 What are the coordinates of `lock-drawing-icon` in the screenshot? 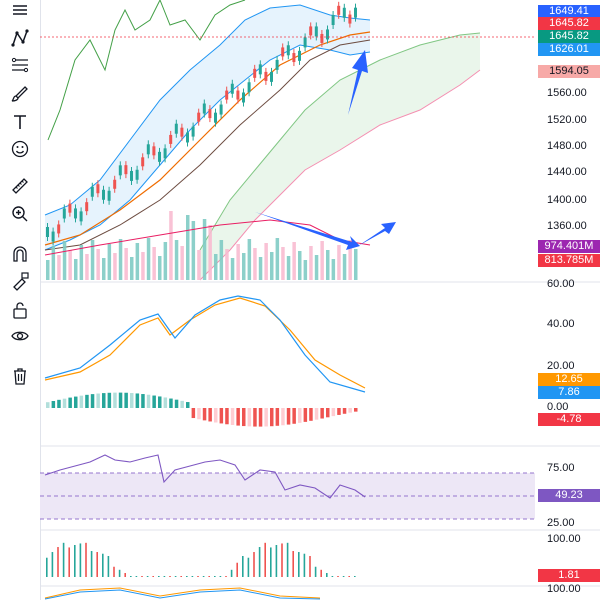 It's located at (20, 281).